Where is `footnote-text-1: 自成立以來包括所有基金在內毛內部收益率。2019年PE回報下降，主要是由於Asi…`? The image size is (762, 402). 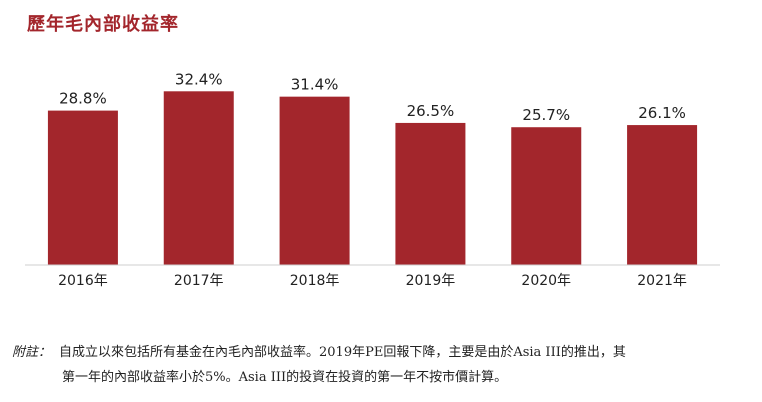
footnote-text-1: 自成立以來包括所有基金在內毛內部收益率。2019年PE回報下降，主要是由於Asi… is located at coordinates (342, 352).